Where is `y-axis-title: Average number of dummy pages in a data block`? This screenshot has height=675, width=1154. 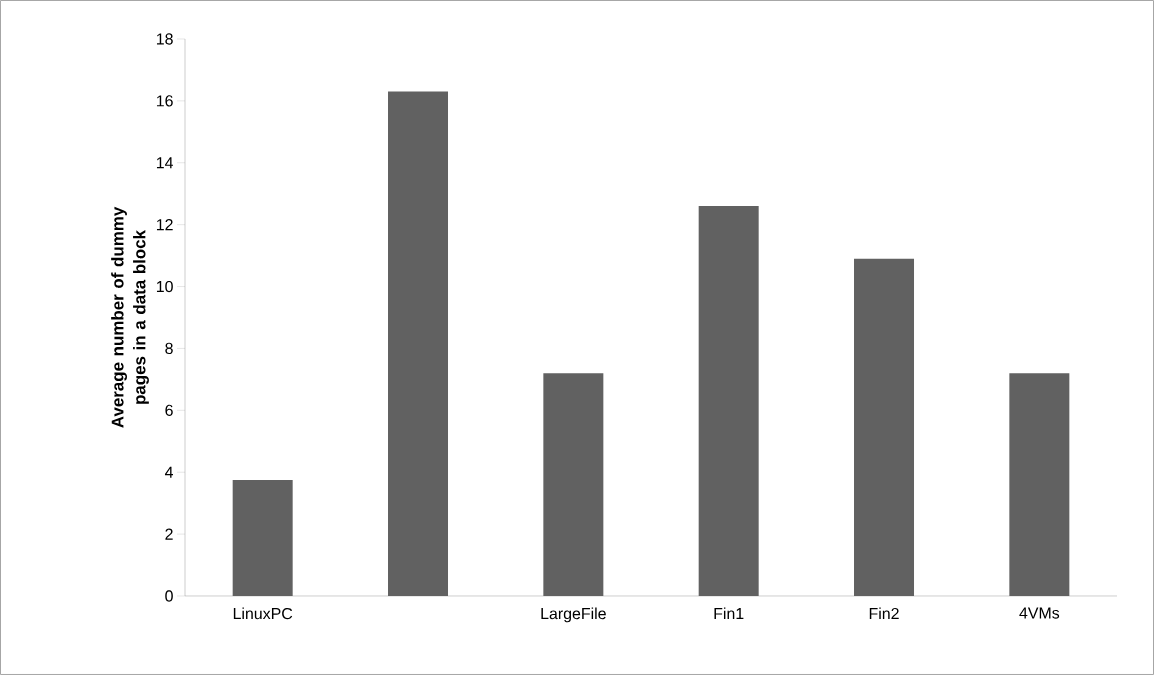
y-axis-title: Average number of dummy pages in a data block is located at coordinates (130, 317).